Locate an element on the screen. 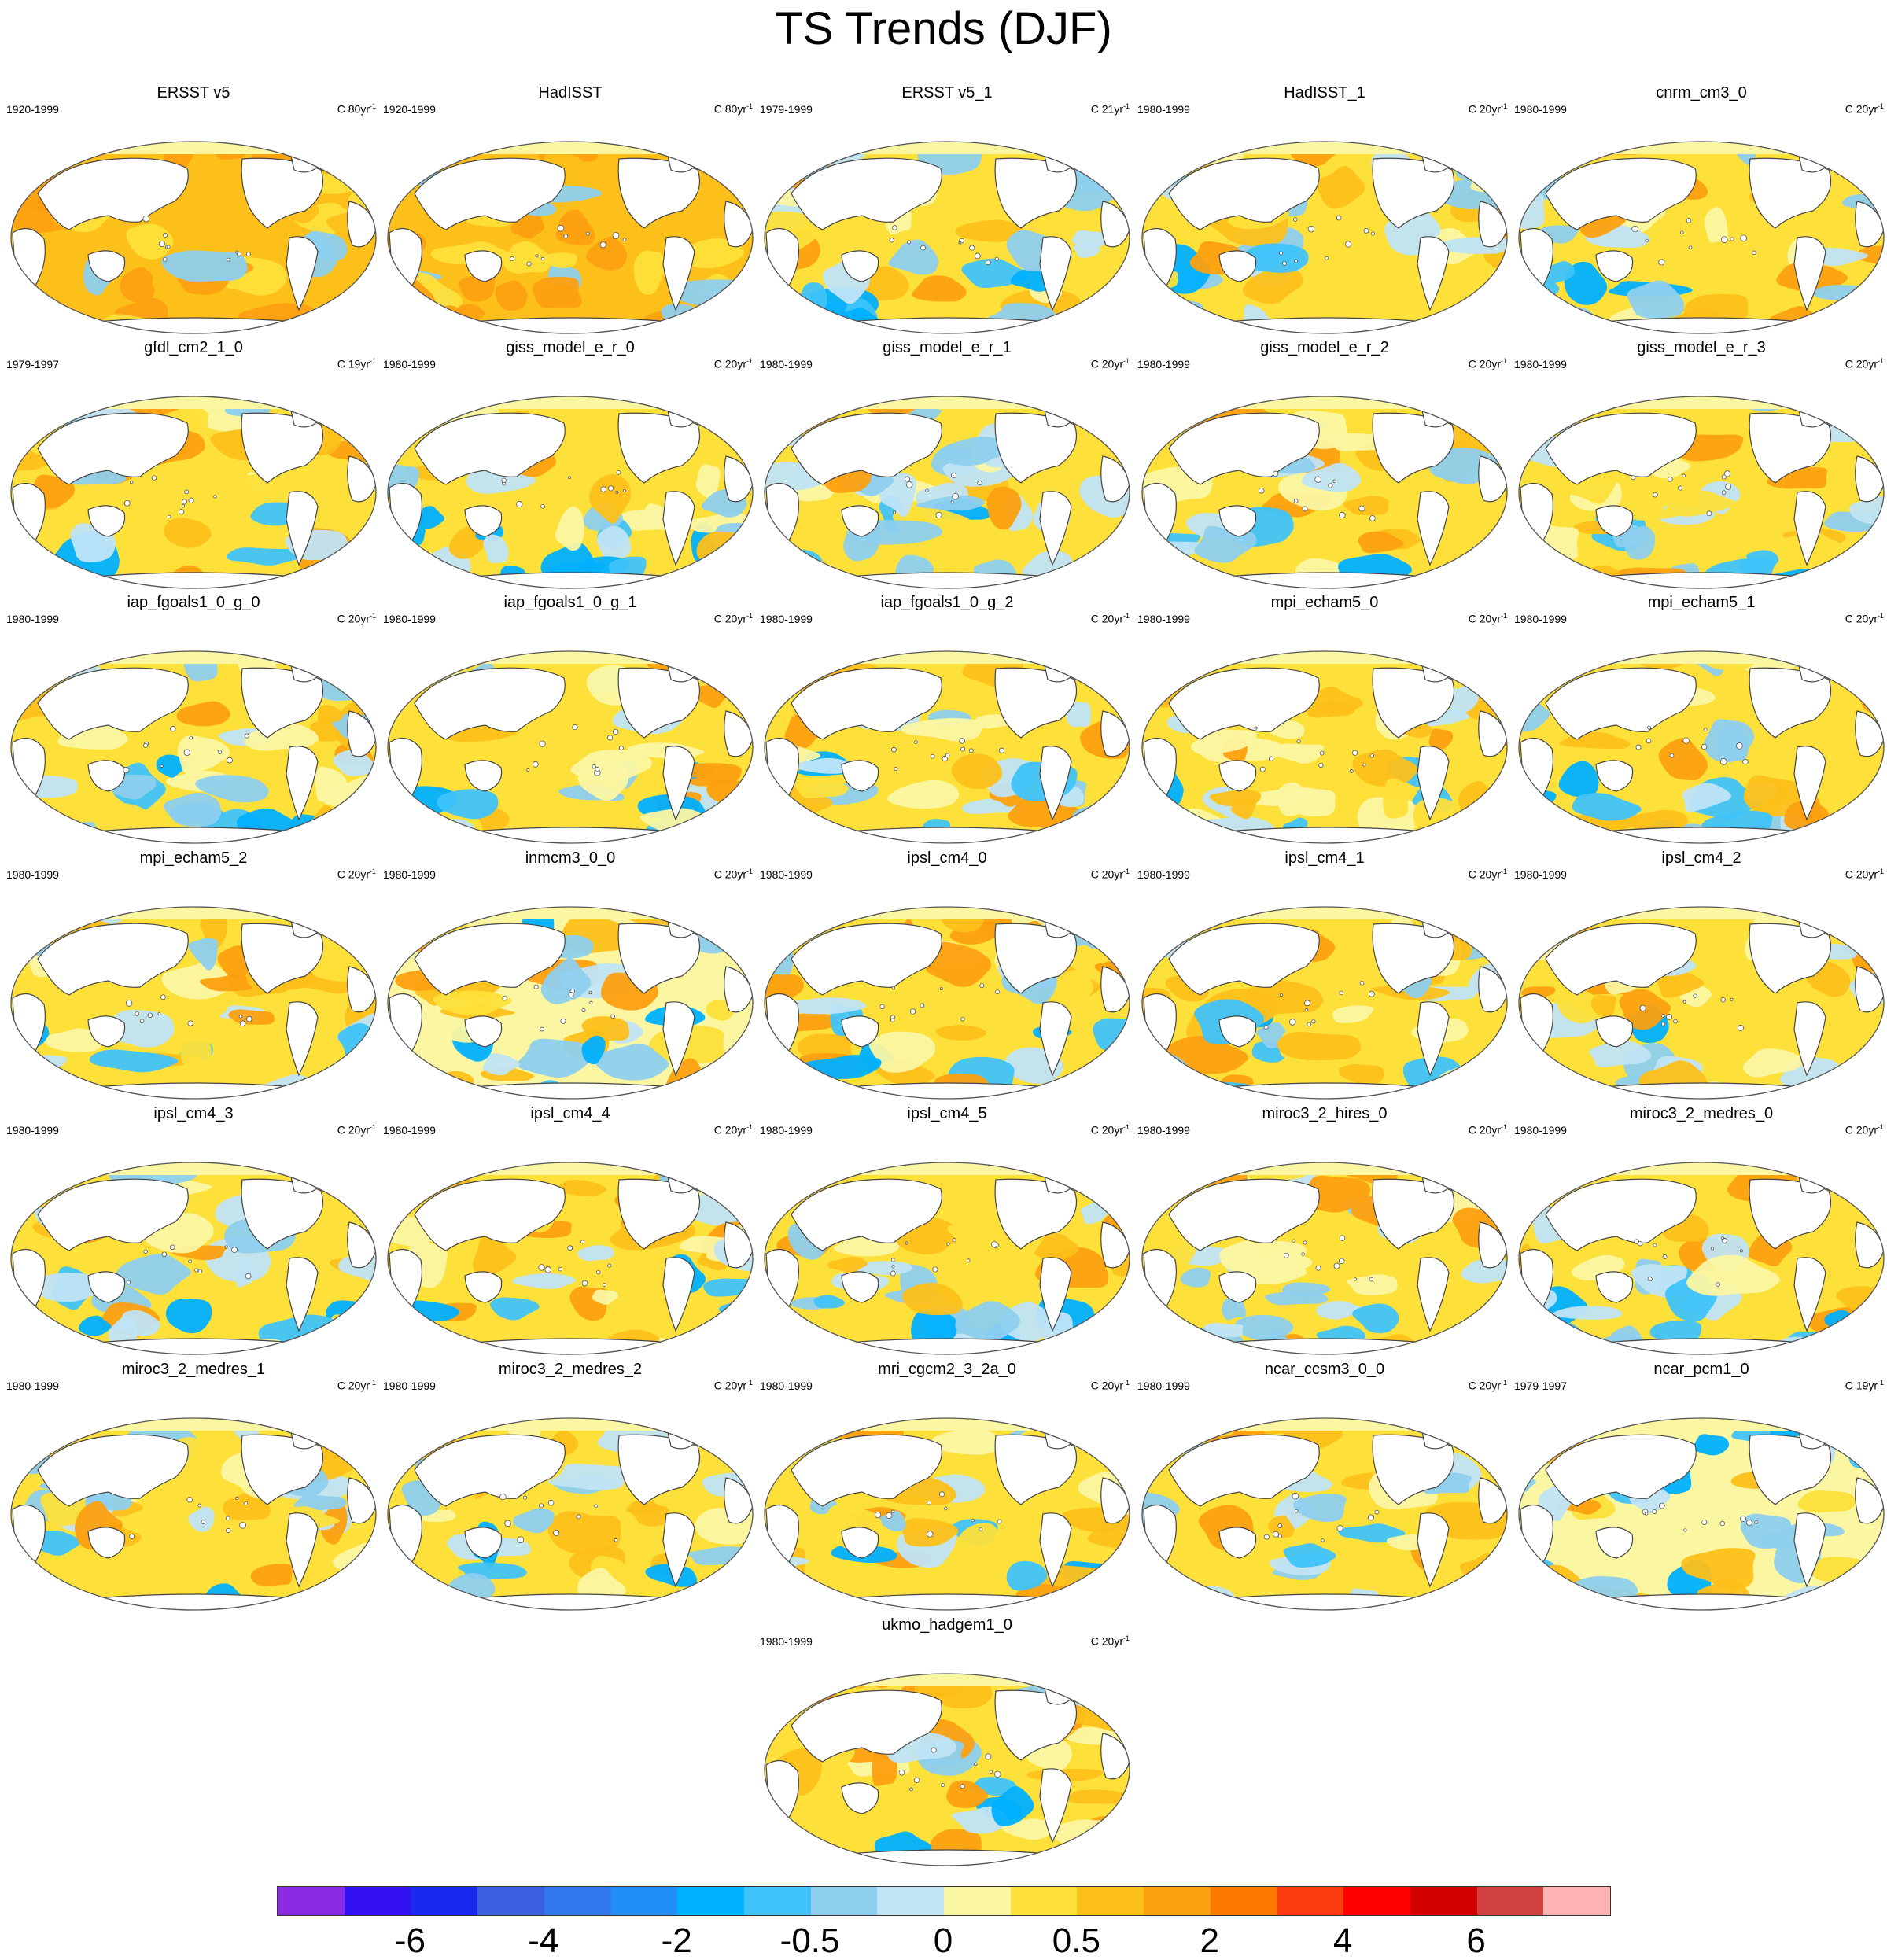 The width and height of the screenshot is (1887, 1960). panel-title: giss_model_e_r_3 is located at coordinates (1701, 347).